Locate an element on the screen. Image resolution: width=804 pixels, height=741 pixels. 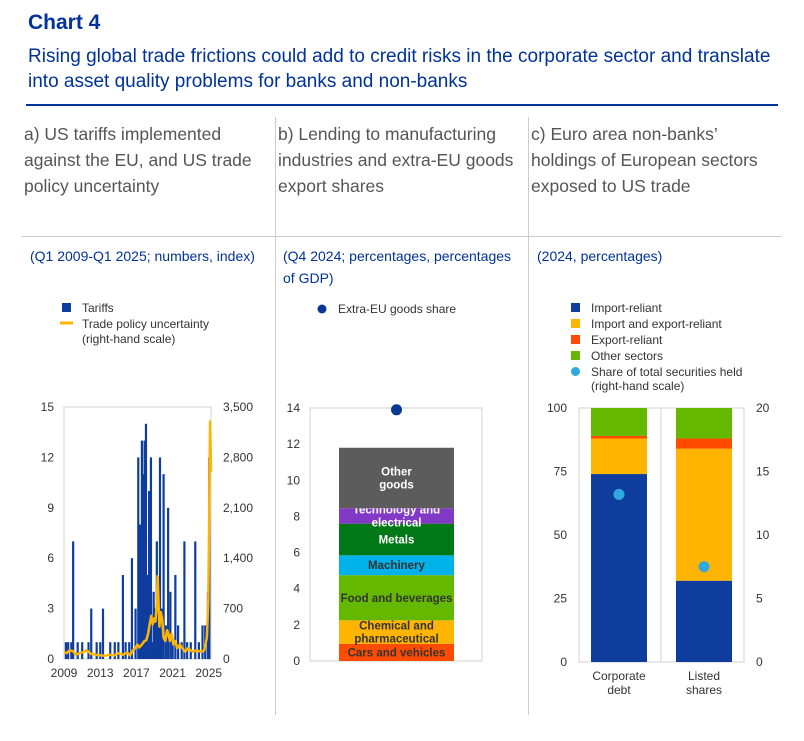
legend-label-rhs: (right-hand scale) is located at coordinates (637, 386).